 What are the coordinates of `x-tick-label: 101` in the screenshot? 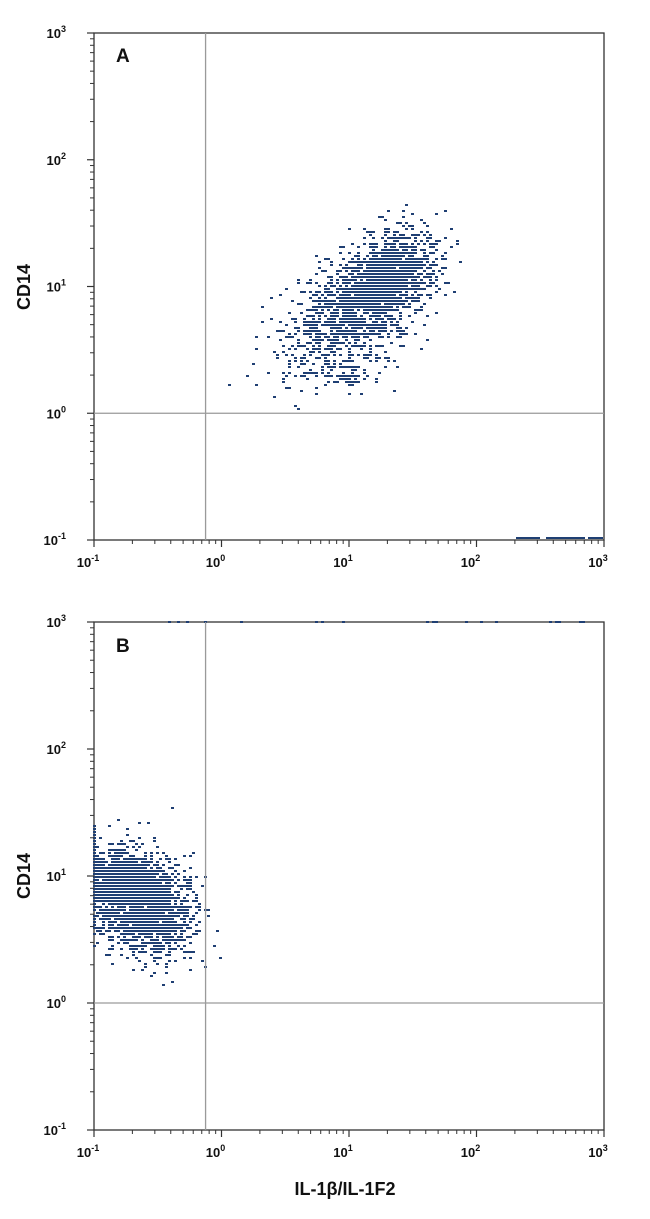 It's located at (342, 1151).